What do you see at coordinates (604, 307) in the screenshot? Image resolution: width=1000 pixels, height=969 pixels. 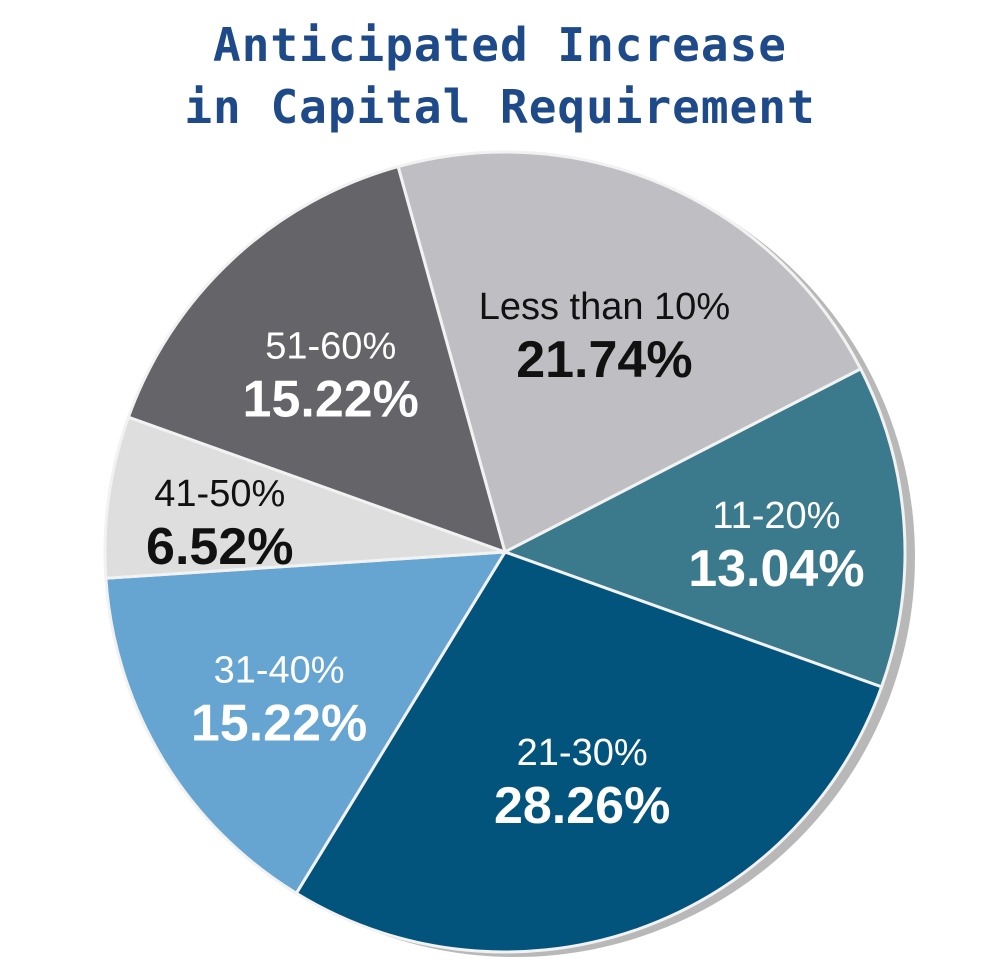 I see `slice-category-label-1: Less than 10%` at bounding box center [604, 307].